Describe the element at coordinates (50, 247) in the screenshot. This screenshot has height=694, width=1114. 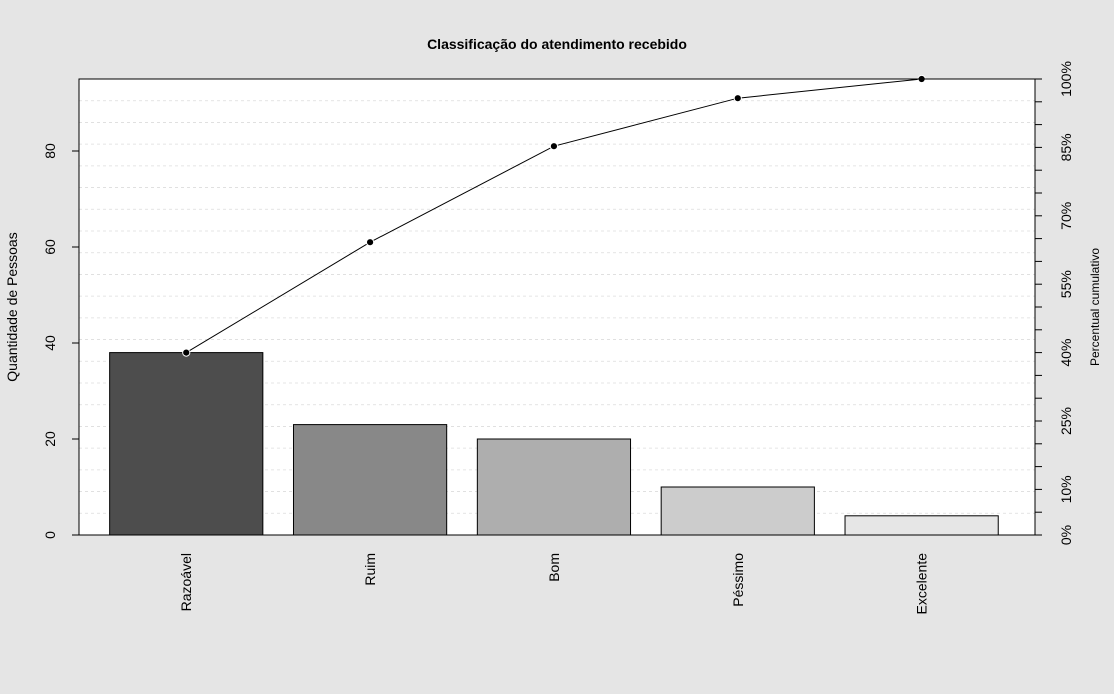
I see `y-tick-label: 60` at that location.